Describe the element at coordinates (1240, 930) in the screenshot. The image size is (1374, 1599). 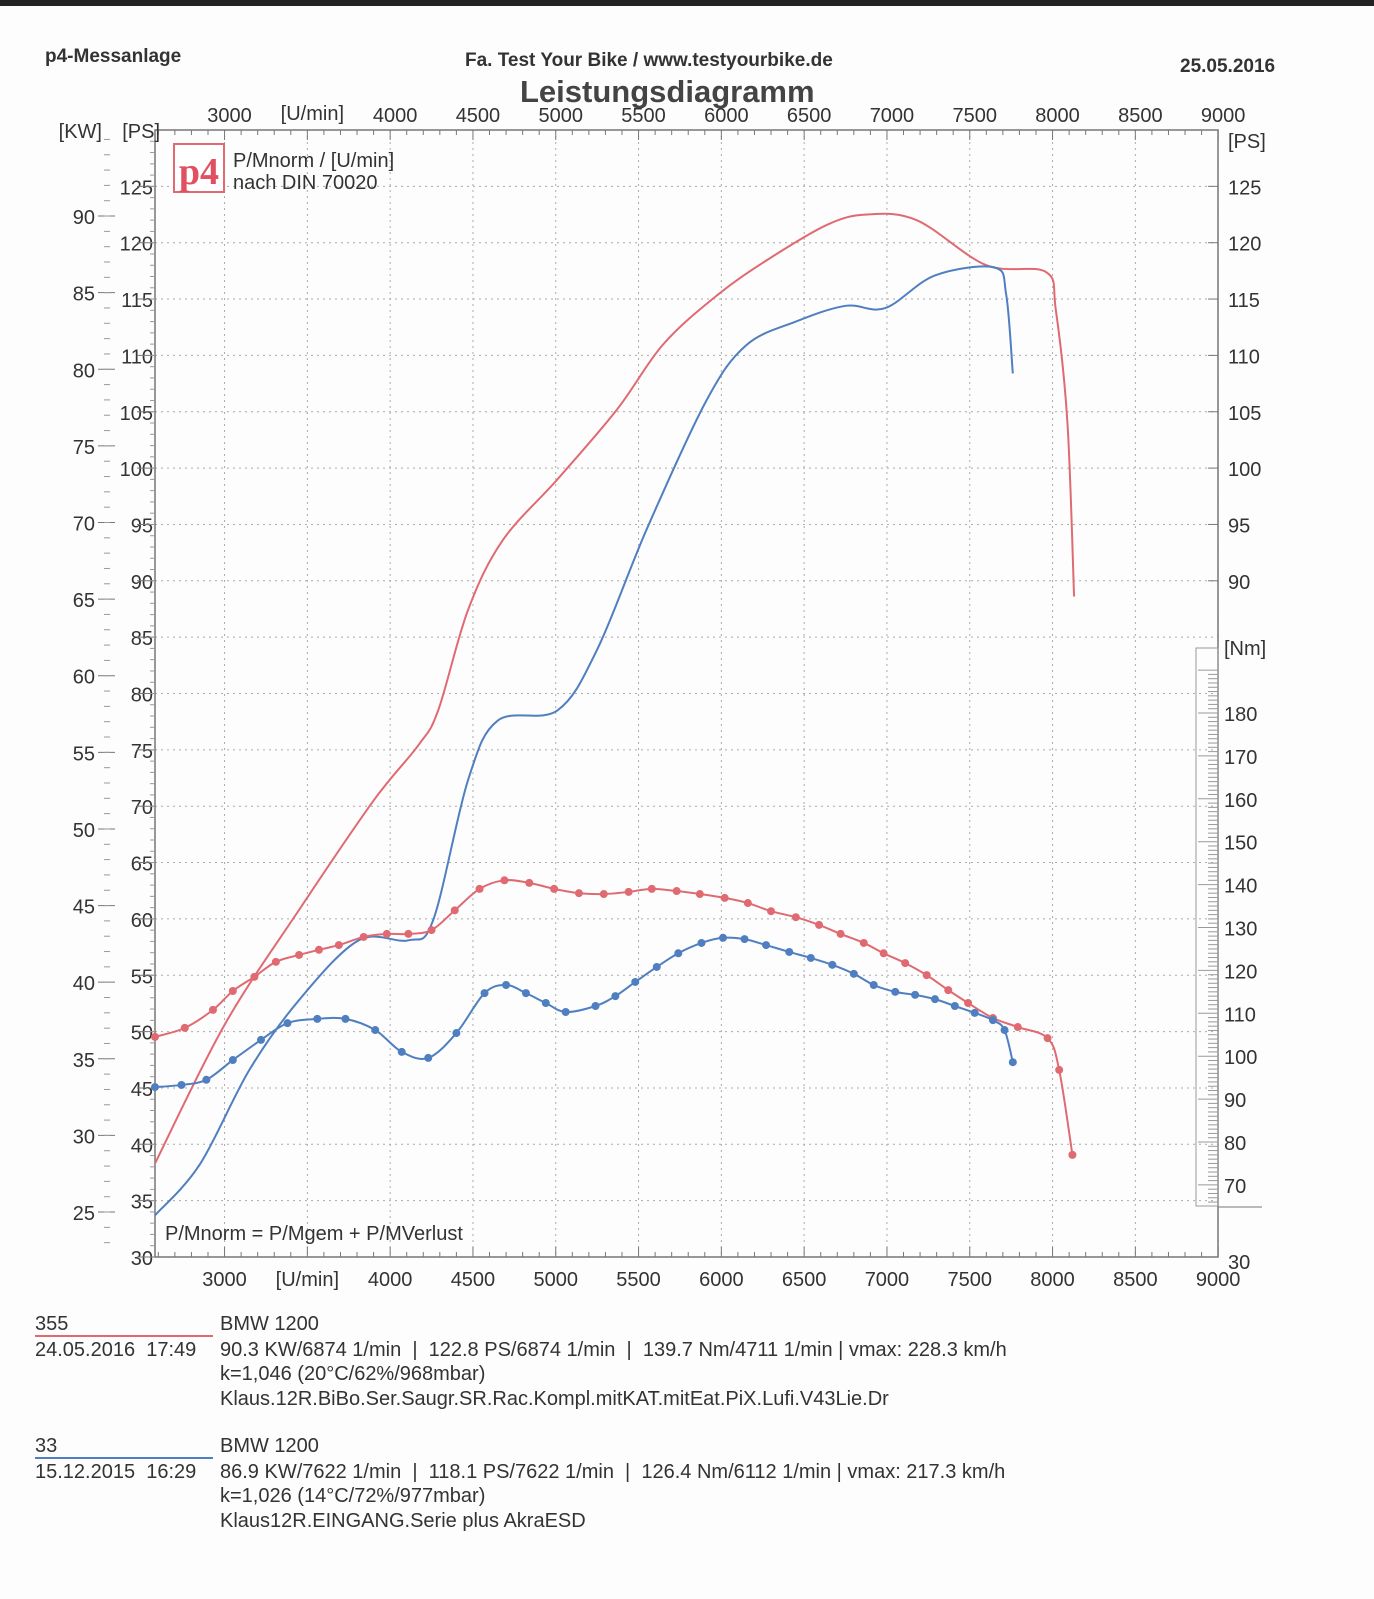
I see `nm-tick-label: 130` at that location.